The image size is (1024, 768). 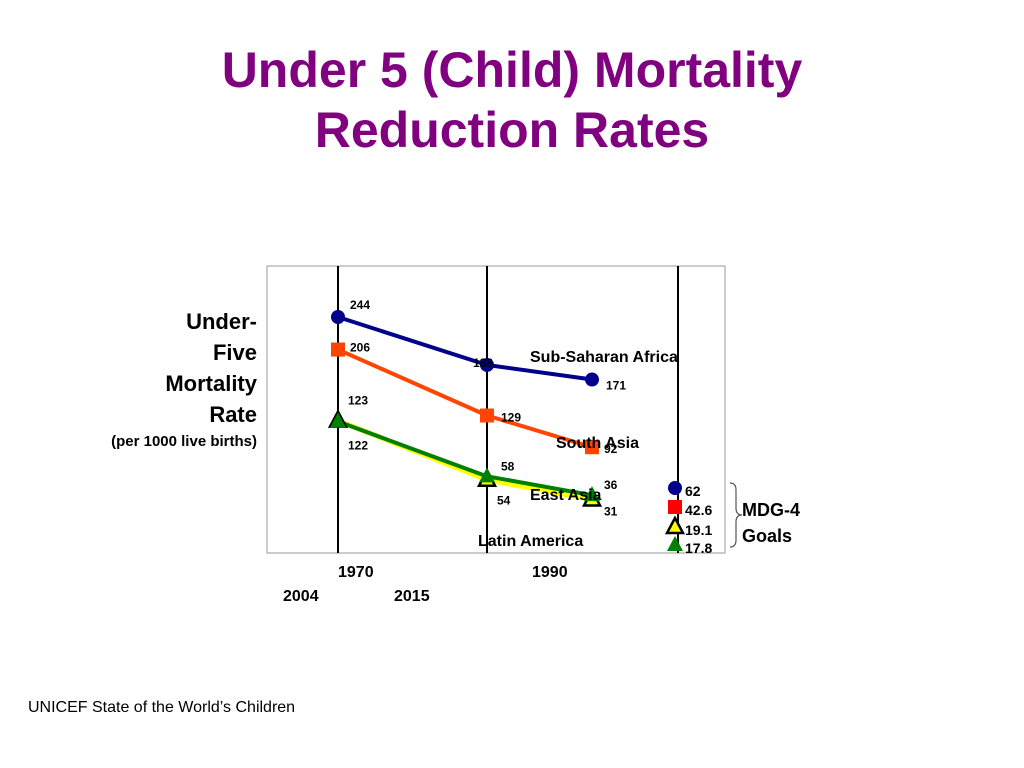 What do you see at coordinates (301, 596) in the screenshot?
I see `x-tick-2004: 2004` at bounding box center [301, 596].